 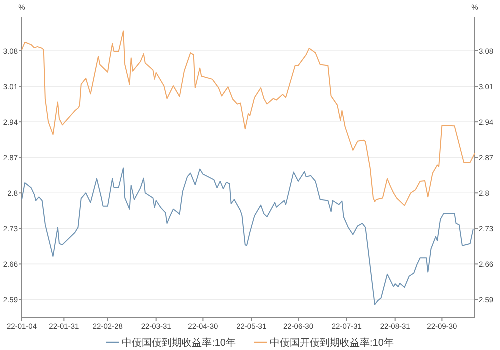 I want to click on legend-label: 中债国债到期收益率:10年, so click(x=179, y=343).